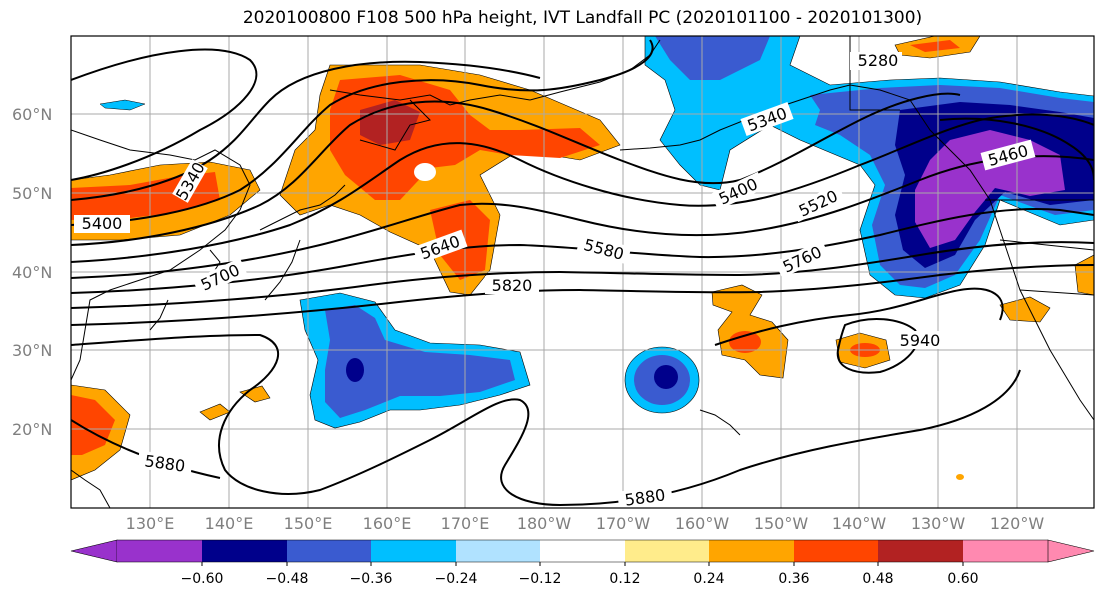  I want to click on contour-label-5400-west: 5400, so click(102, 223).